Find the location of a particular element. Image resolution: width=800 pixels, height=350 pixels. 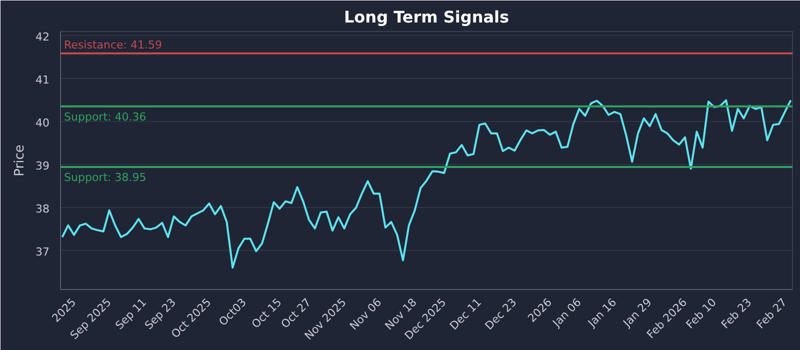

chart-title: Long Term Signals is located at coordinates (427, 17).